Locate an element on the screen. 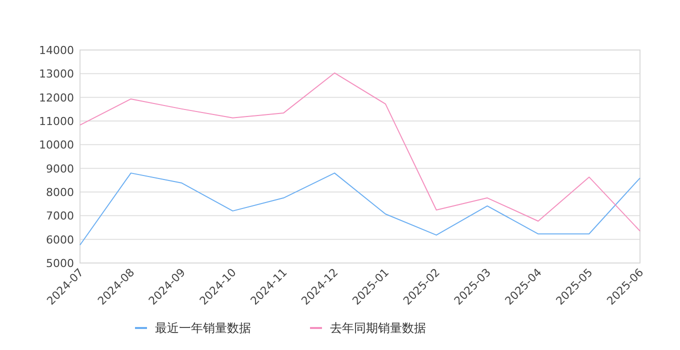 The width and height of the screenshot is (680, 350). legend-label: 去年同期销量数据 is located at coordinates (378, 328).